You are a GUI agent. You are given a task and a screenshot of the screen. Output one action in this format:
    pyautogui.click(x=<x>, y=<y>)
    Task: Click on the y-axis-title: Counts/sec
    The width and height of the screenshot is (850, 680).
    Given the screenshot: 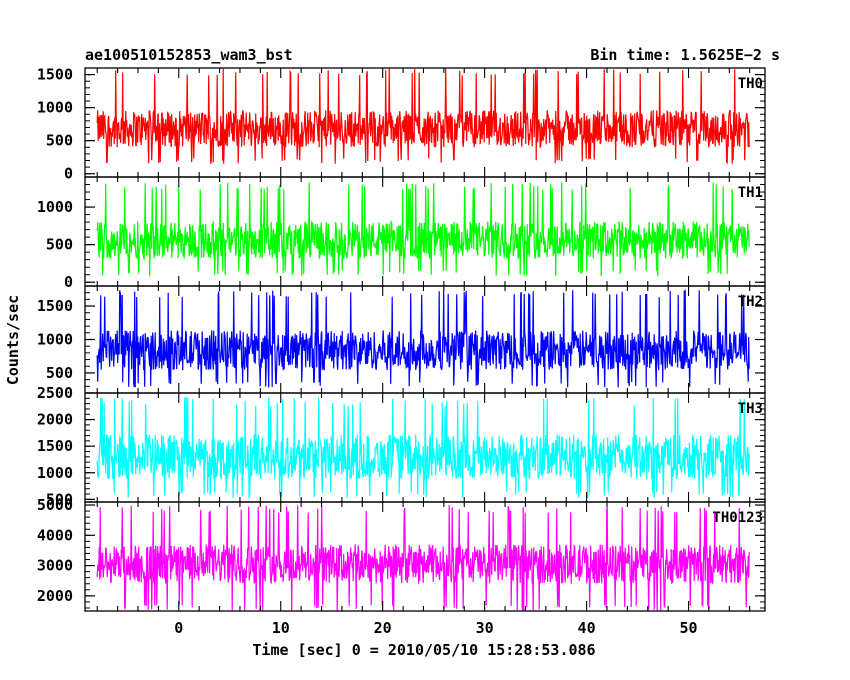 What is the action you would take?
    pyautogui.click(x=13, y=340)
    